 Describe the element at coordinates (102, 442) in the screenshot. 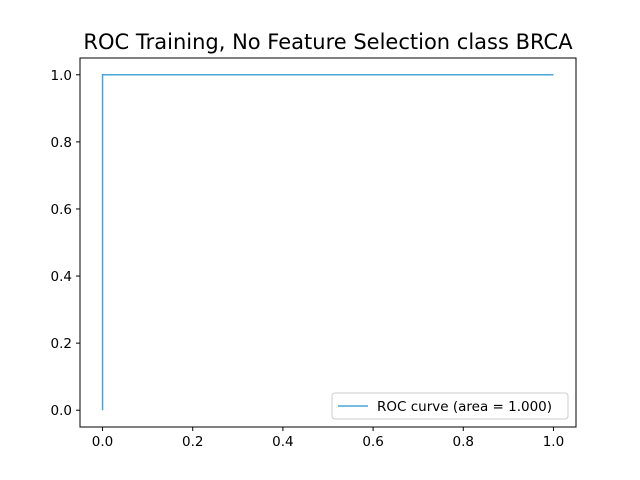

I see `x-tick-label: 0.0` at that location.